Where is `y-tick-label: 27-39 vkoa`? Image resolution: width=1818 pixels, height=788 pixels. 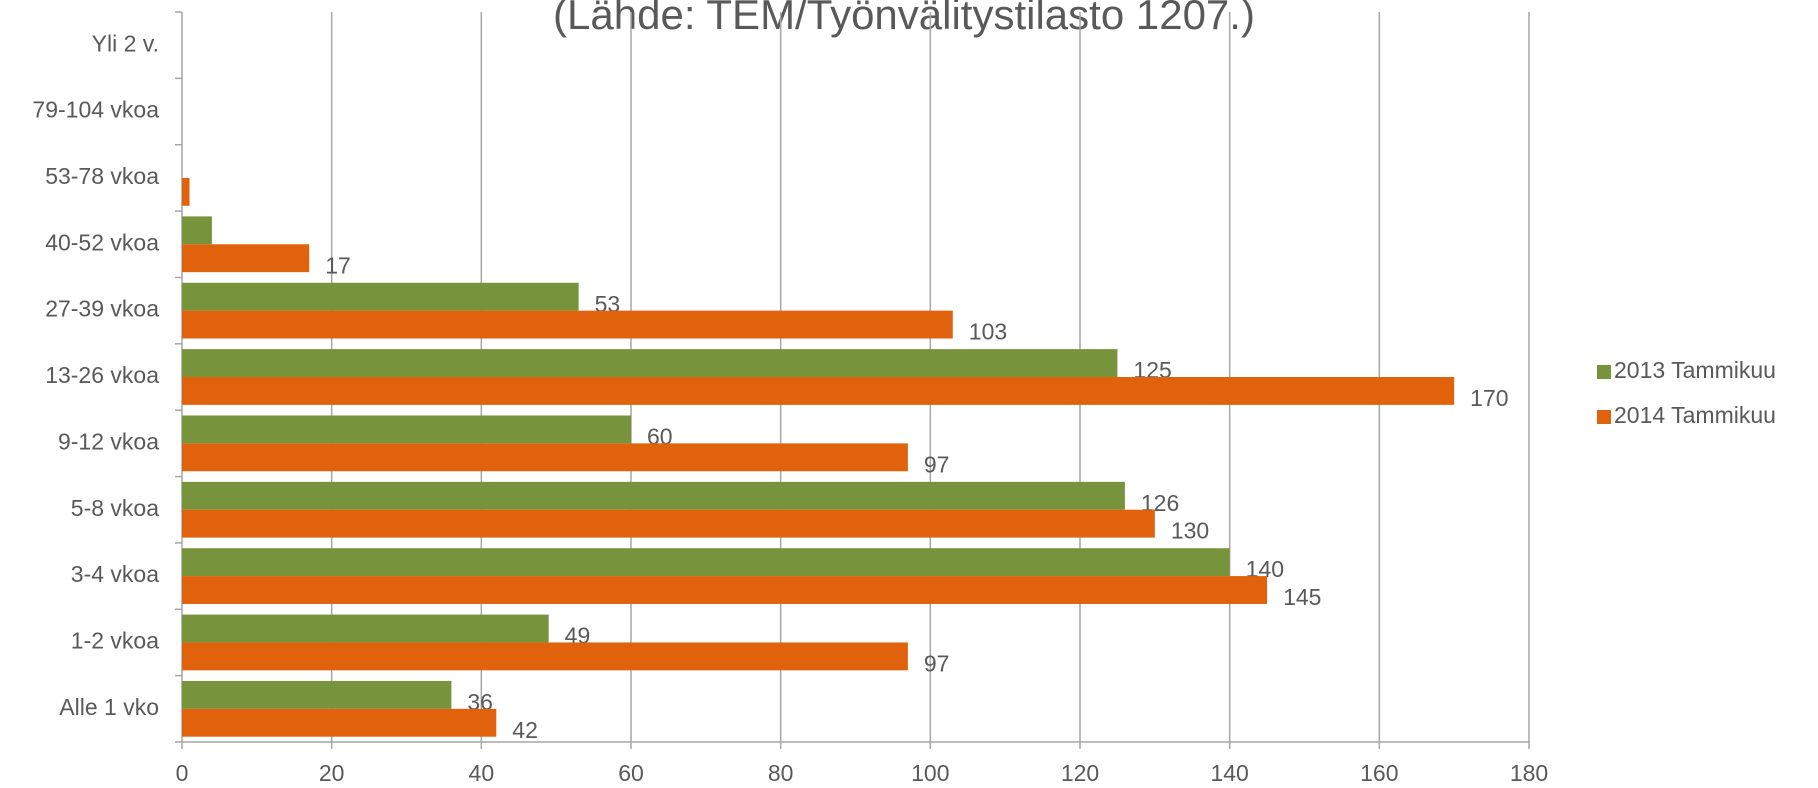
y-tick-label: 27-39 vkoa is located at coordinates (102, 309).